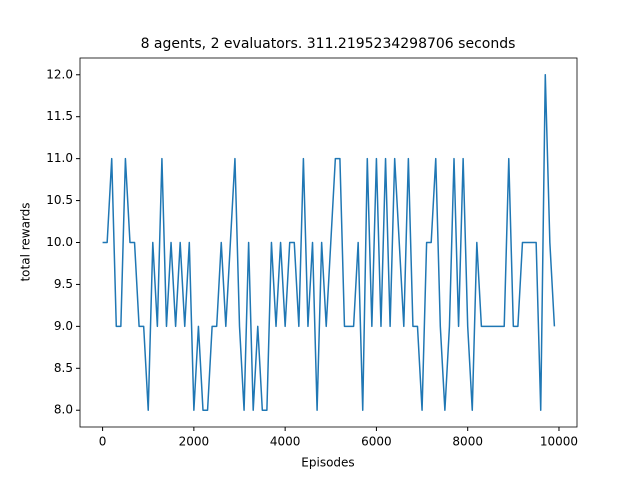 This screenshot has width=640, height=480. I want to click on y-tick-label: 10.0, so click(59, 242).